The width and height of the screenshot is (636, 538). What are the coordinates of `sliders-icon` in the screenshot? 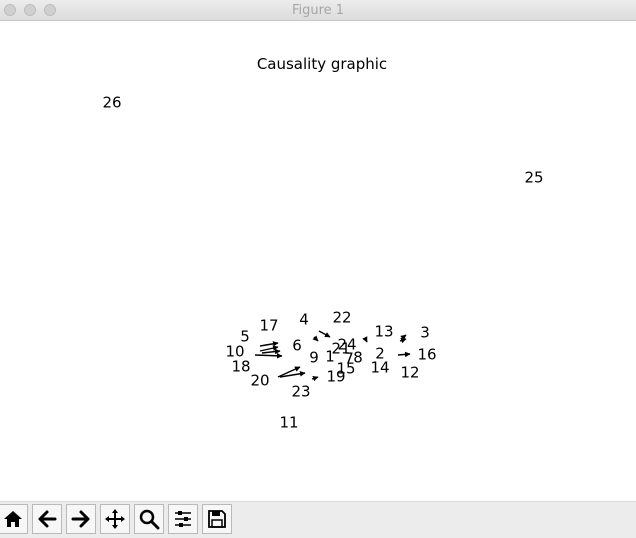 It's located at (183, 519).